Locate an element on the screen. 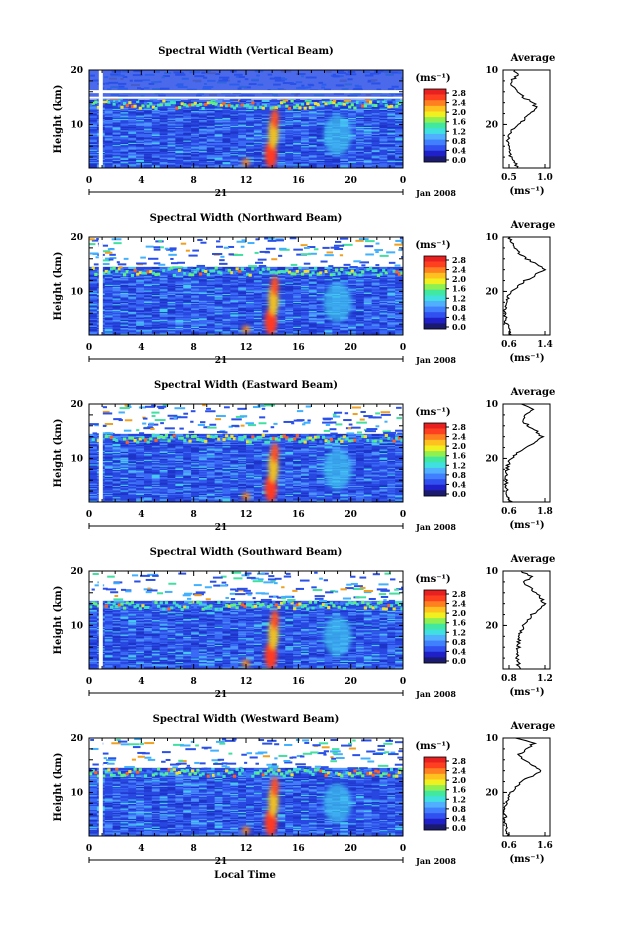 This screenshot has width=622, height=933. x-tick-label: 4 is located at coordinates (141, 181).